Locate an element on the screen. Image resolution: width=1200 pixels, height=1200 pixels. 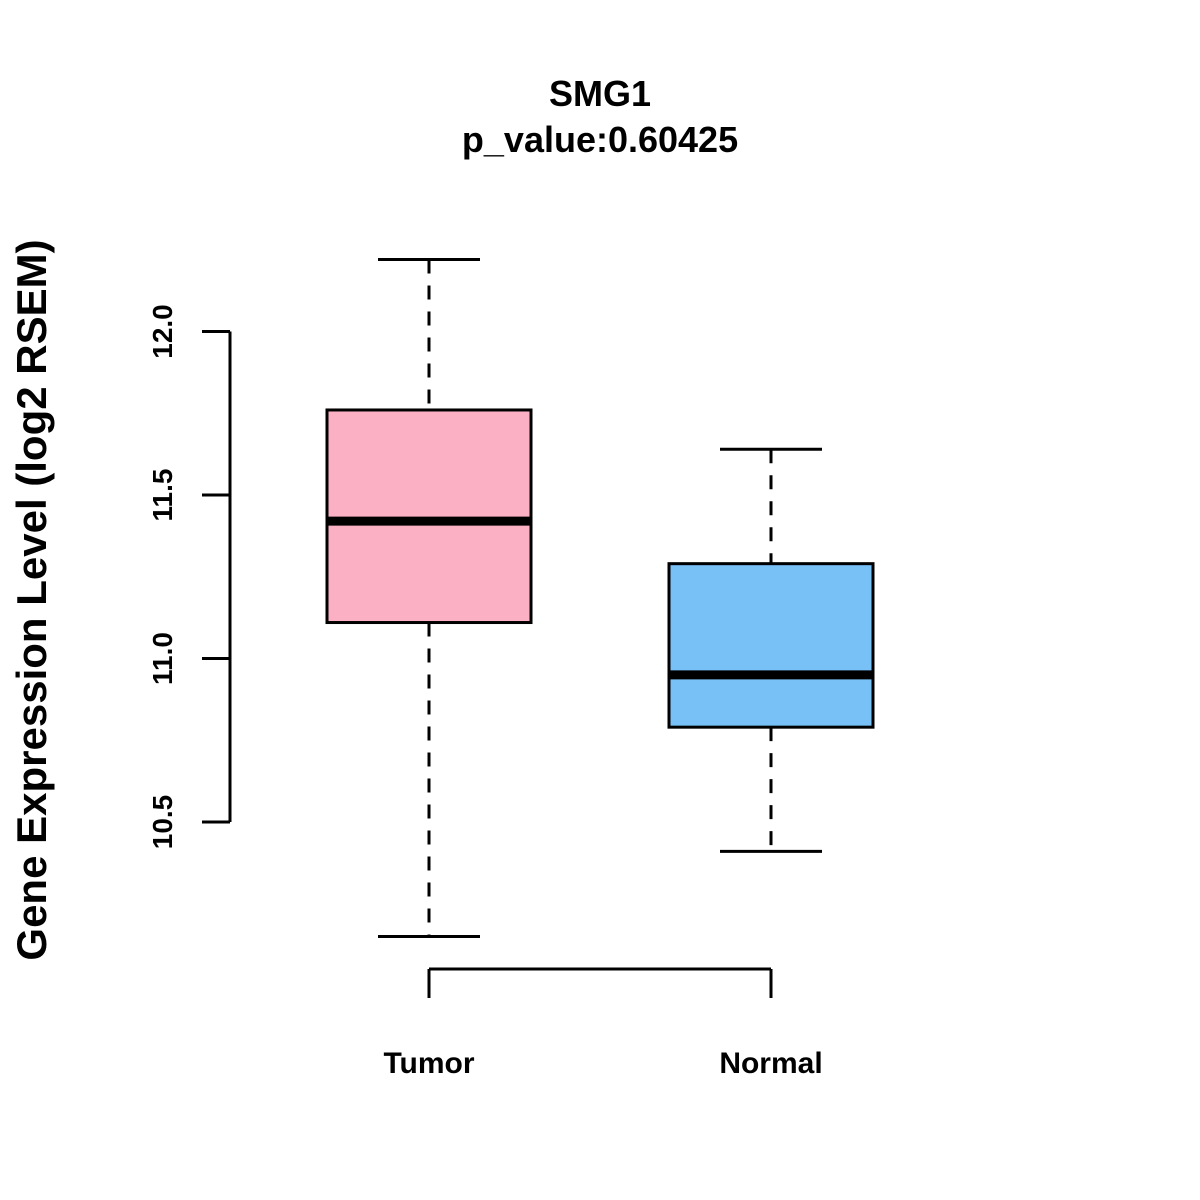
chart-title: SMG1 is located at coordinates (600, 93).